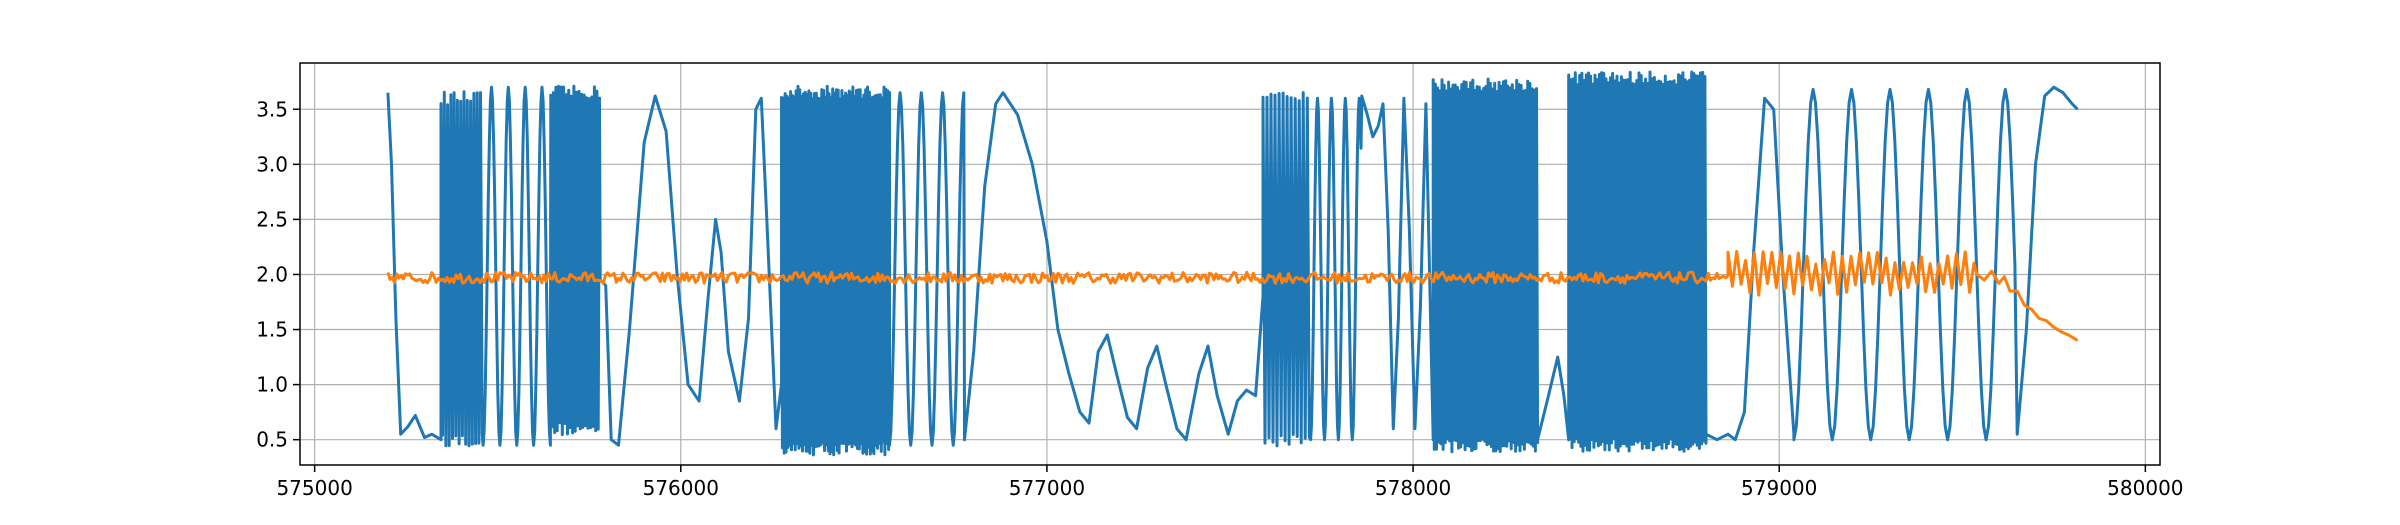 This screenshot has width=2400, height=525. What do you see at coordinates (272, 219) in the screenshot?
I see `y-tick-label: 2.5` at bounding box center [272, 219].